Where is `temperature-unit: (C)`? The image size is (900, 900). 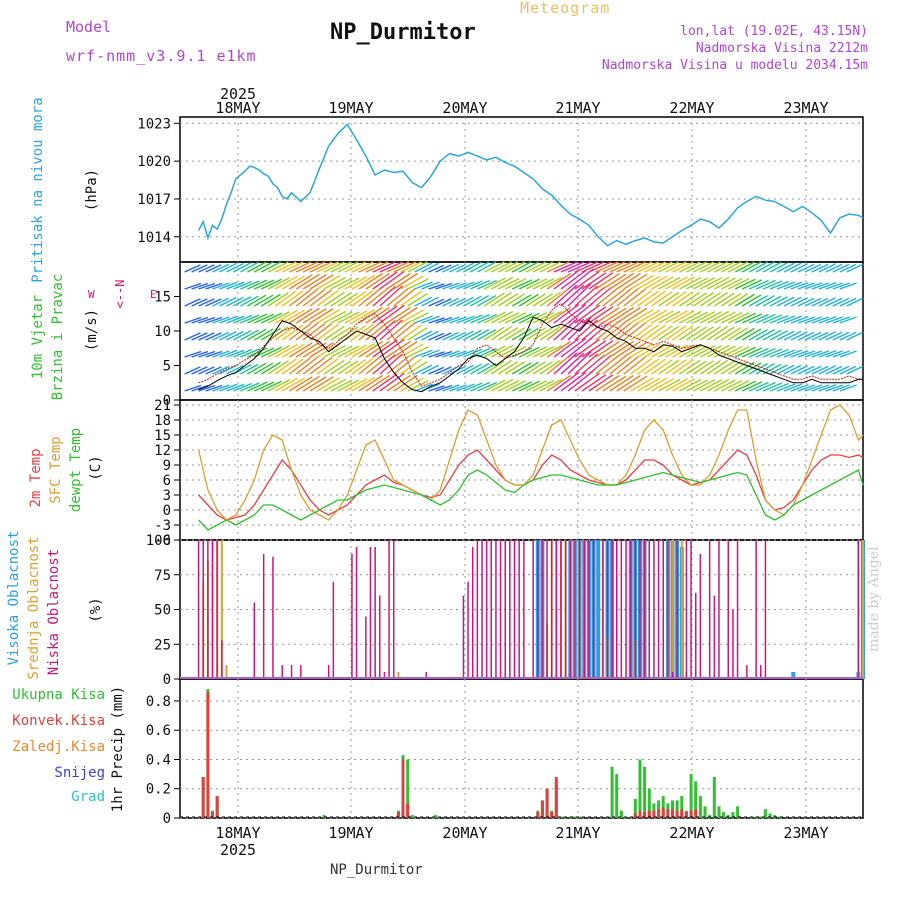
temperature-unit: (C) is located at coordinates (96, 467).